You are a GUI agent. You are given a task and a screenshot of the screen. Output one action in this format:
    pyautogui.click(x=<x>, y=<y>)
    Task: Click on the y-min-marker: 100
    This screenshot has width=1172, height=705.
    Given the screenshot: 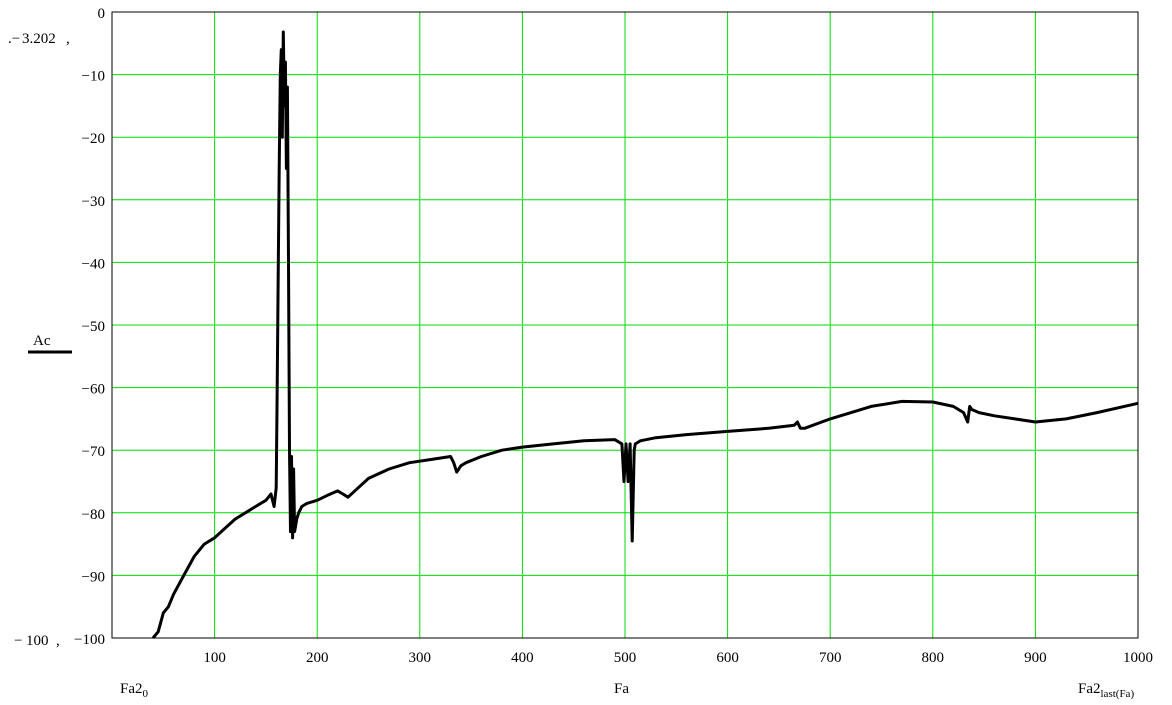 What is the action you would take?
    pyautogui.click(x=37, y=641)
    